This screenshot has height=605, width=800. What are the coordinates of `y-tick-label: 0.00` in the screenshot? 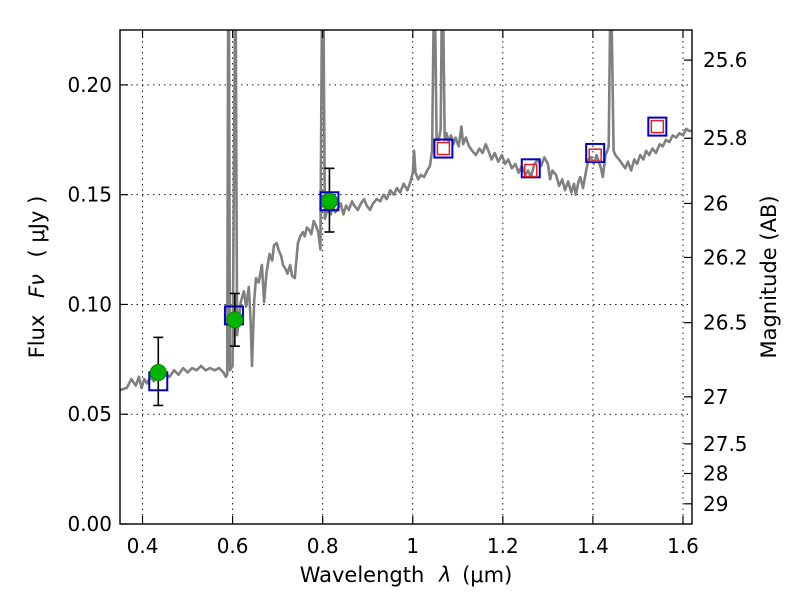 It's located at (89, 524).